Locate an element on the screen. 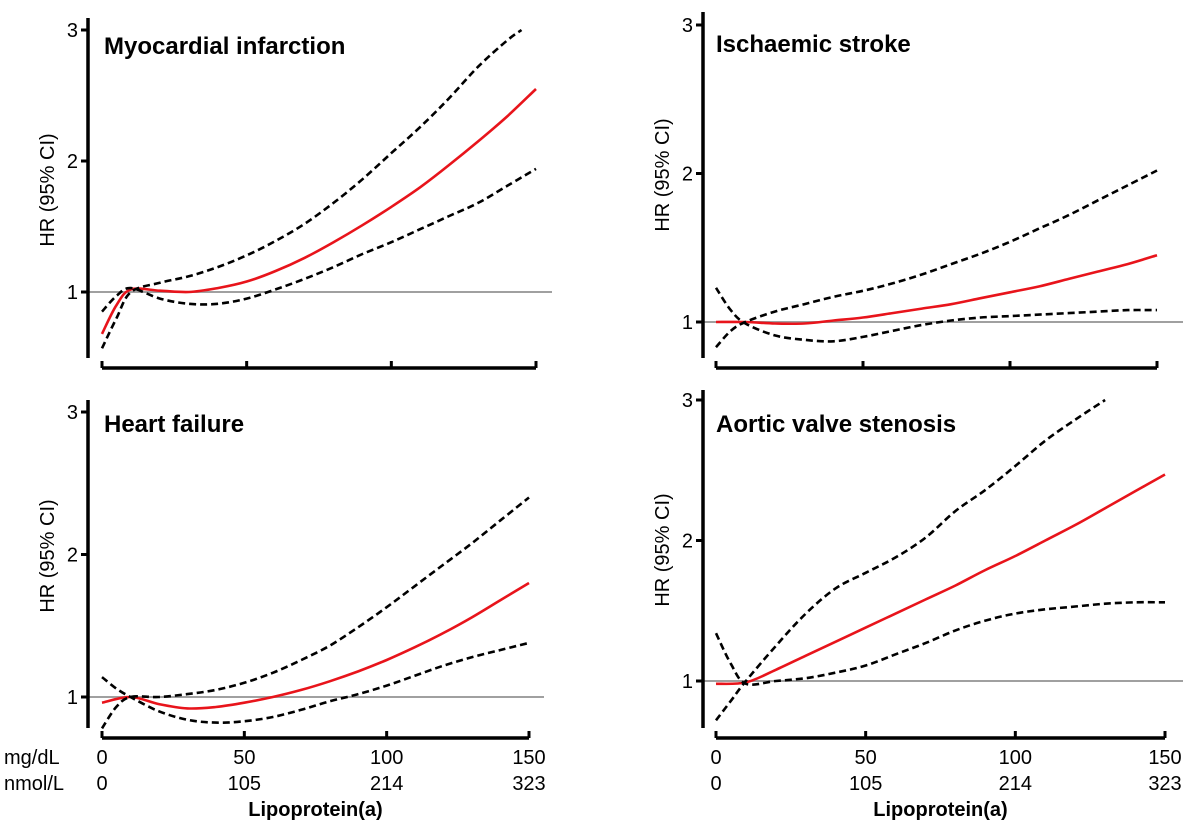 The height and width of the screenshot is (837, 1185). panel-title: Aortic valve stenosis is located at coordinates (836, 424).